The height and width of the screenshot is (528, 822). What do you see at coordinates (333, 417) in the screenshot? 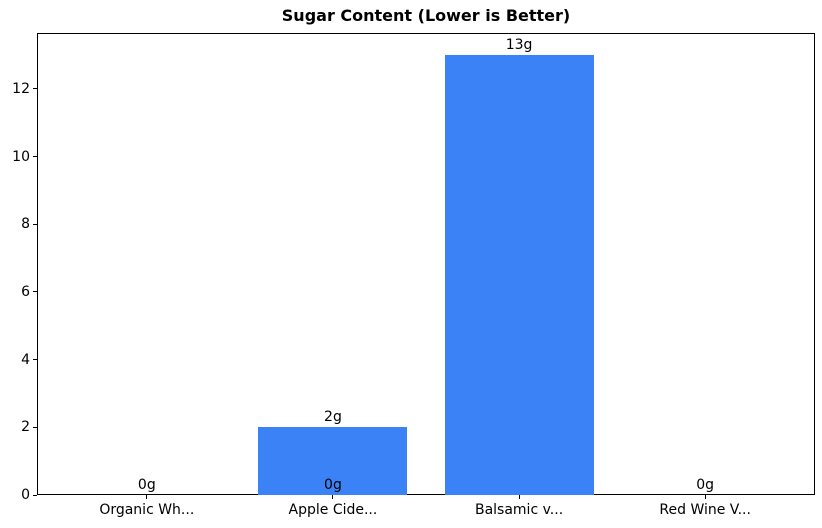
I see `bar-value-label: 2g` at bounding box center [333, 417].